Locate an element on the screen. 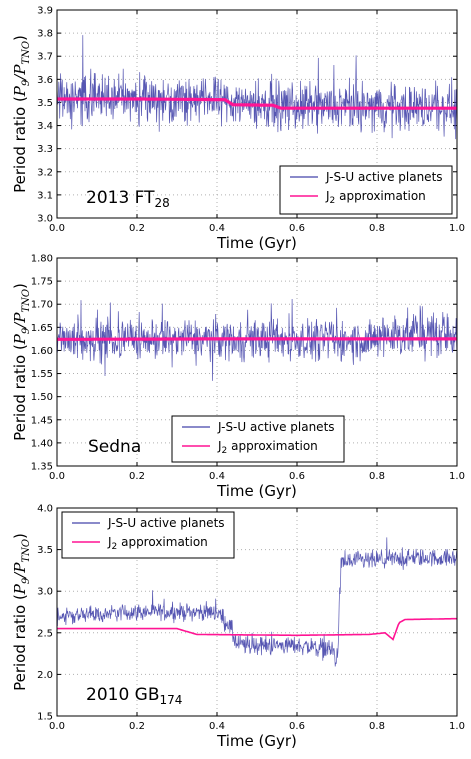 The width and height of the screenshot is (471, 759). y-tick-label: 1.45 is located at coordinates (42, 420).